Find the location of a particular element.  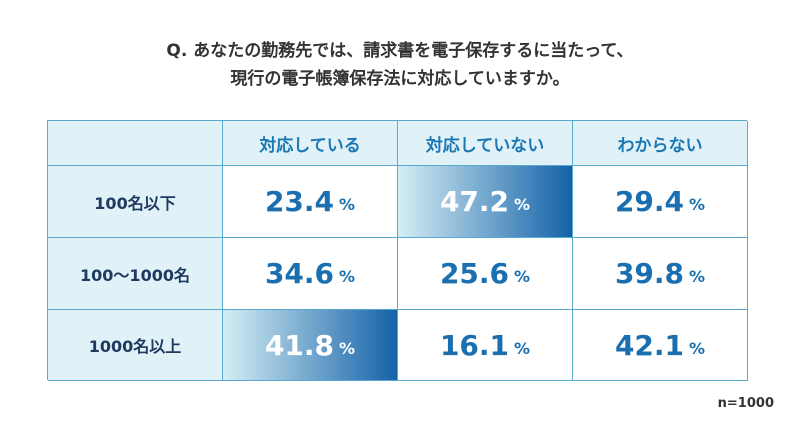

corner-cell is located at coordinates (135, 143).